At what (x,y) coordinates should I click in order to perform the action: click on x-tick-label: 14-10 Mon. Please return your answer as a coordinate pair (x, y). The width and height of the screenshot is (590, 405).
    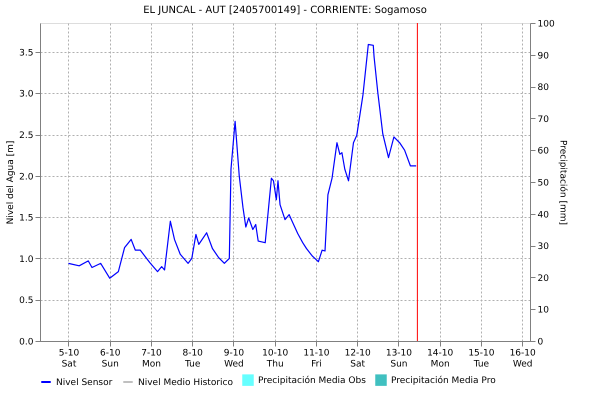
    Looking at the image, I should click on (440, 359).